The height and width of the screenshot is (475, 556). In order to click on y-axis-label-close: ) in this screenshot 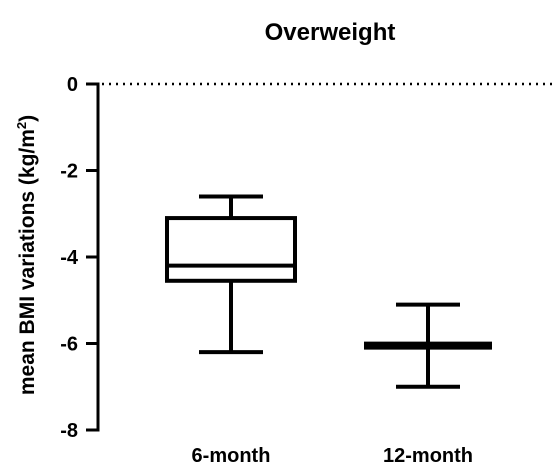, I will do `click(27, 118)`.